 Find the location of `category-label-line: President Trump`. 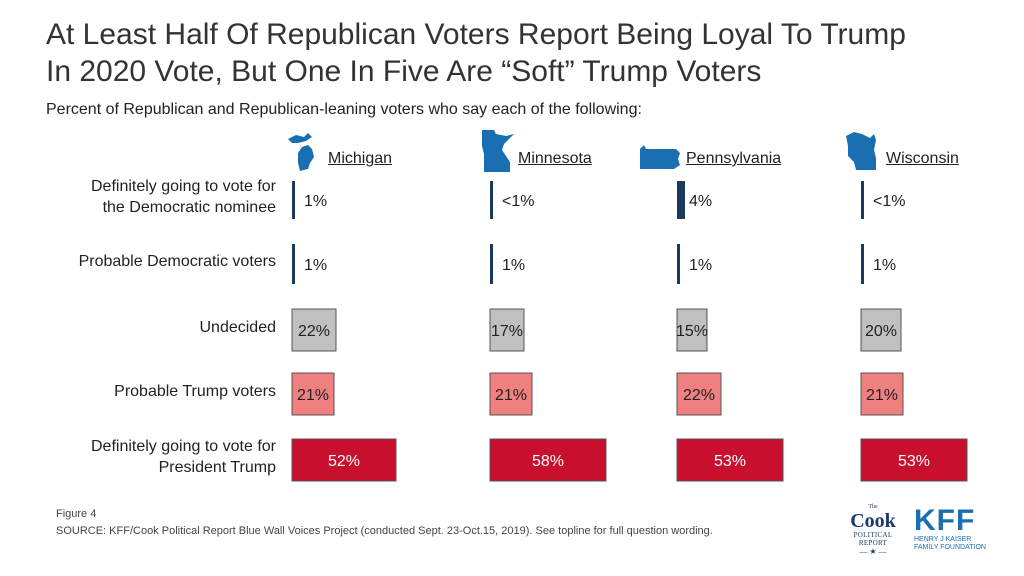

category-label-line: President Trump is located at coordinates (217, 467).